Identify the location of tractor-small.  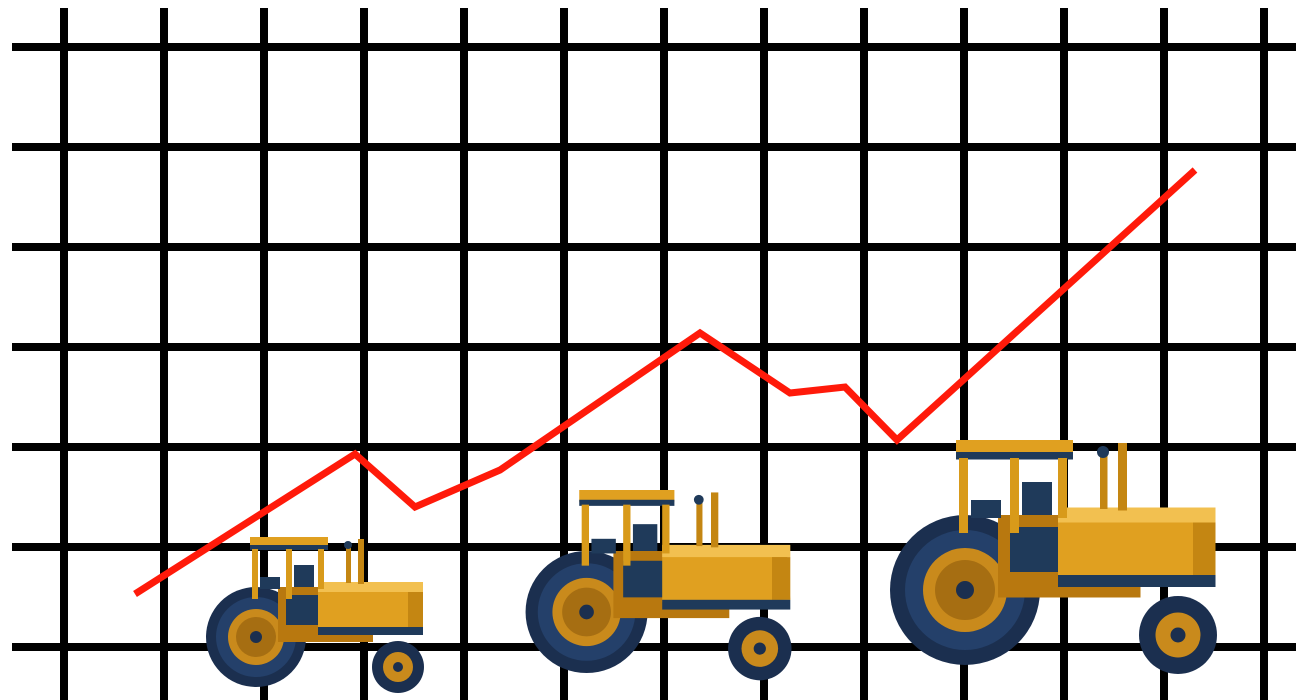
(315, 615).